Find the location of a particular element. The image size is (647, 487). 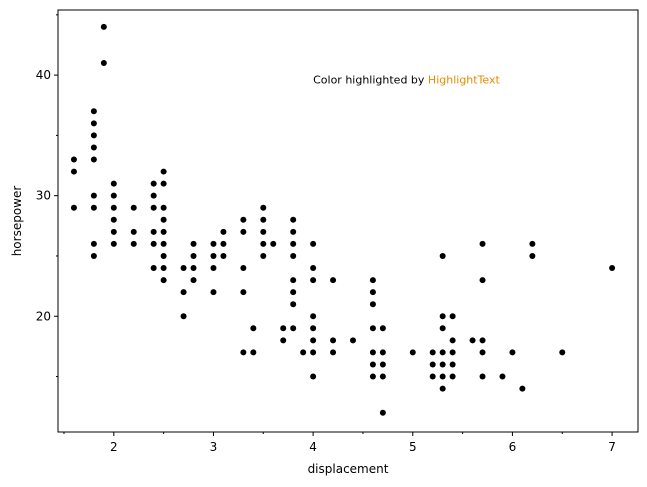

highlight-annotation: Color highlighted by HighlightText is located at coordinates (406, 80).